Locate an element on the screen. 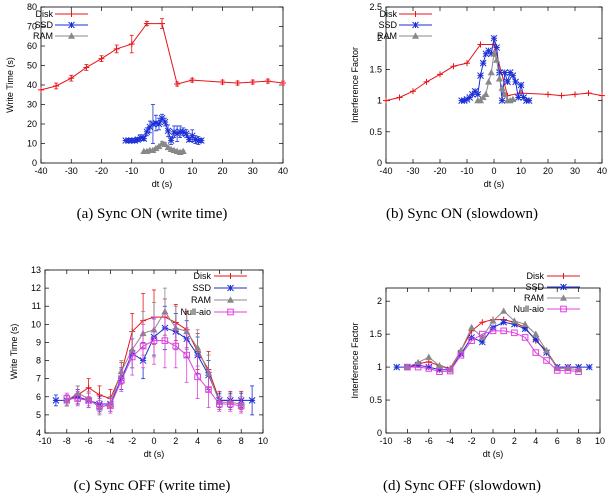 Image resolution: width=613 pixels, height=499 pixels. series-ram-a is located at coordinates (163, 147).